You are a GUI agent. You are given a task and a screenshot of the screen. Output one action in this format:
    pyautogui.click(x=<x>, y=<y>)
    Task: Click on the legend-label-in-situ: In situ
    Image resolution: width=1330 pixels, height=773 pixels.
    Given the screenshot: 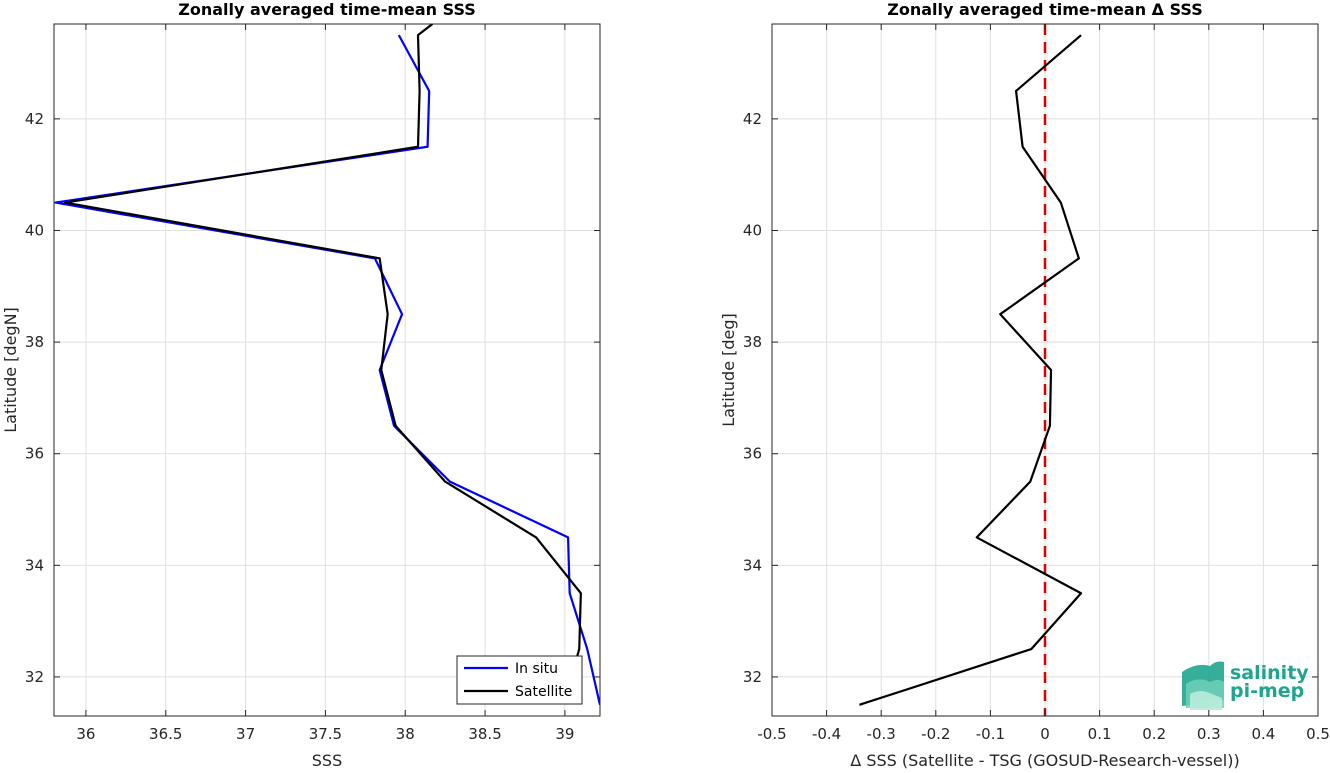 What is the action you would take?
    pyautogui.click(x=536, y=669)
    